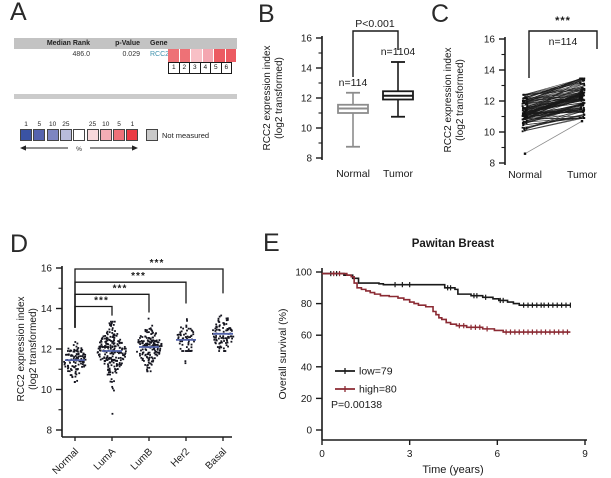 This screenshot has height=478, width=611. Describe the element at coordinates (498, 454) in the screenshot. I see `svg-text: 6` at that location.